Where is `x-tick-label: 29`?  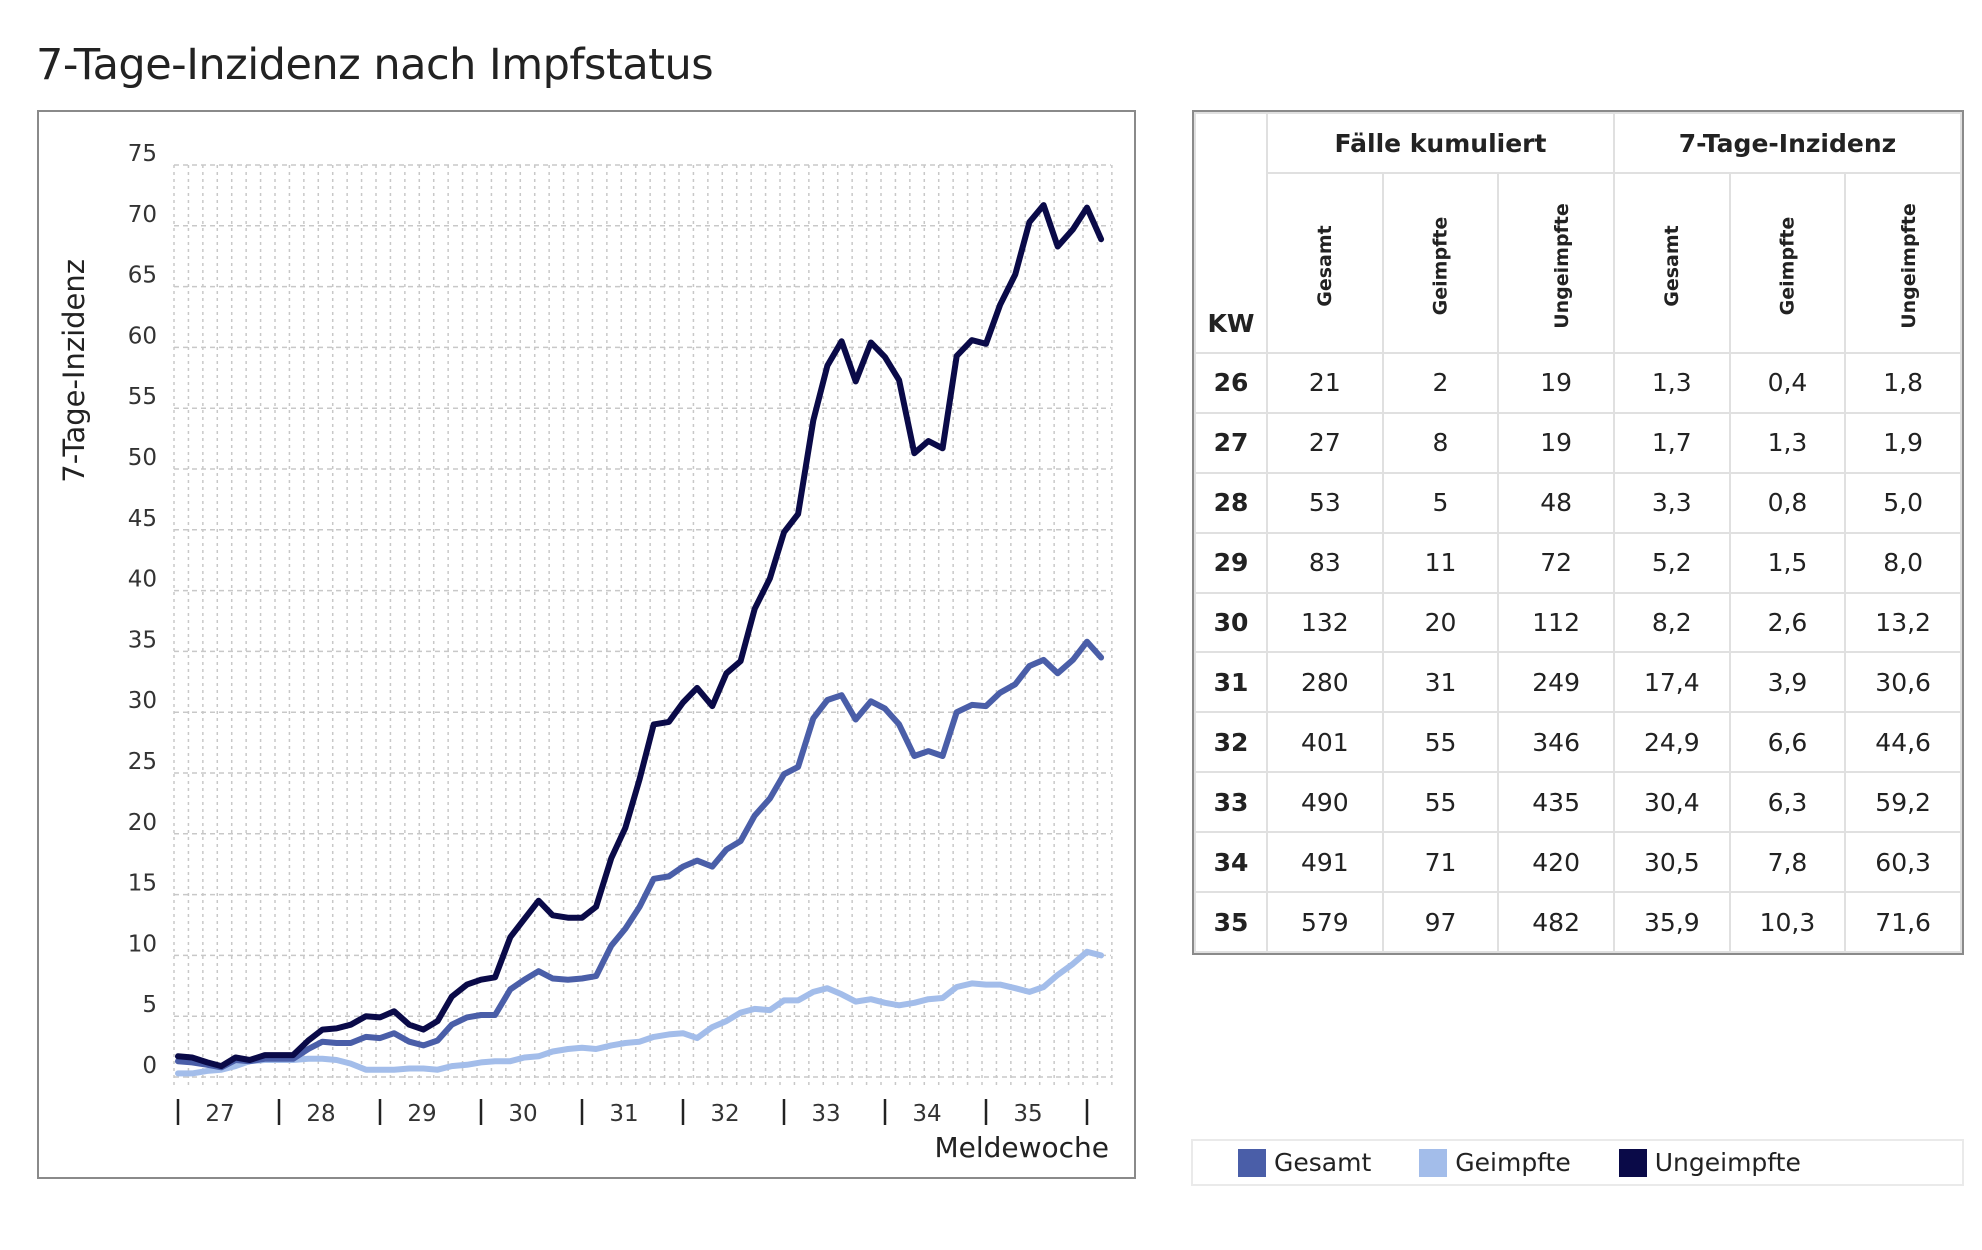 x-tick-label: 29 is located at coordinates (421, 1114).